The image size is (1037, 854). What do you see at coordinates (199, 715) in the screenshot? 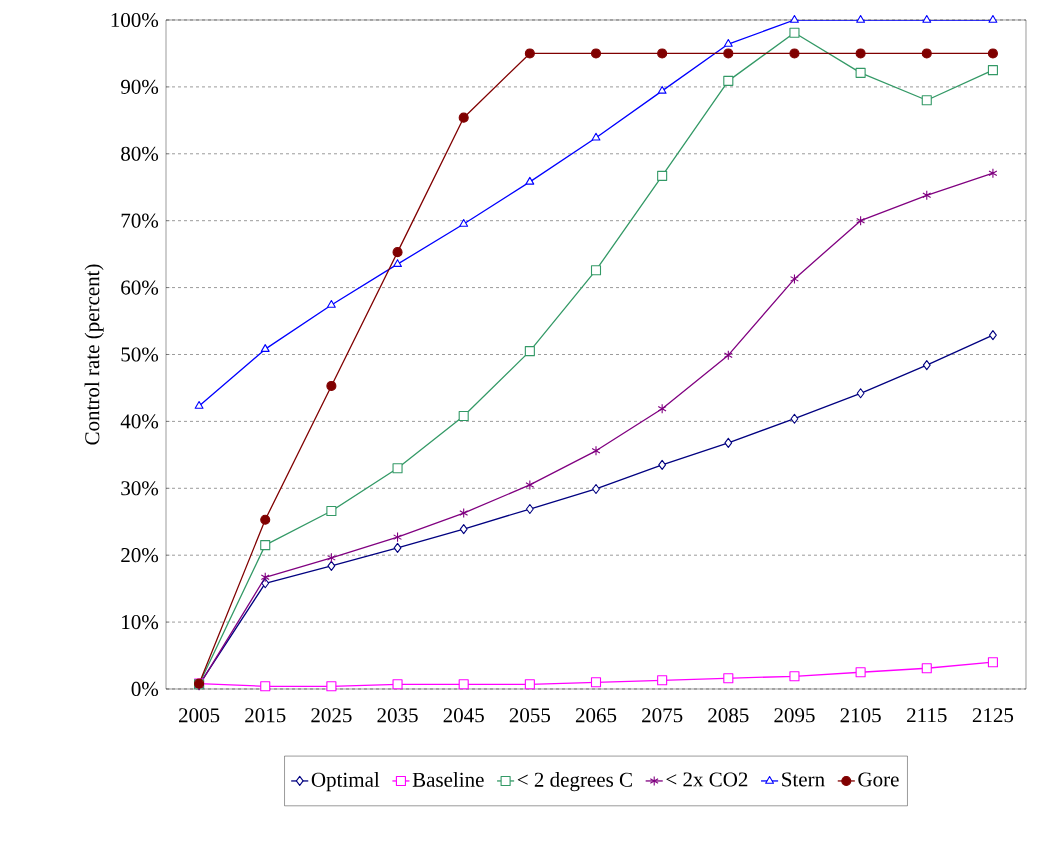
I see `x-tick-label: 2005` at bounding box center [199, 715].